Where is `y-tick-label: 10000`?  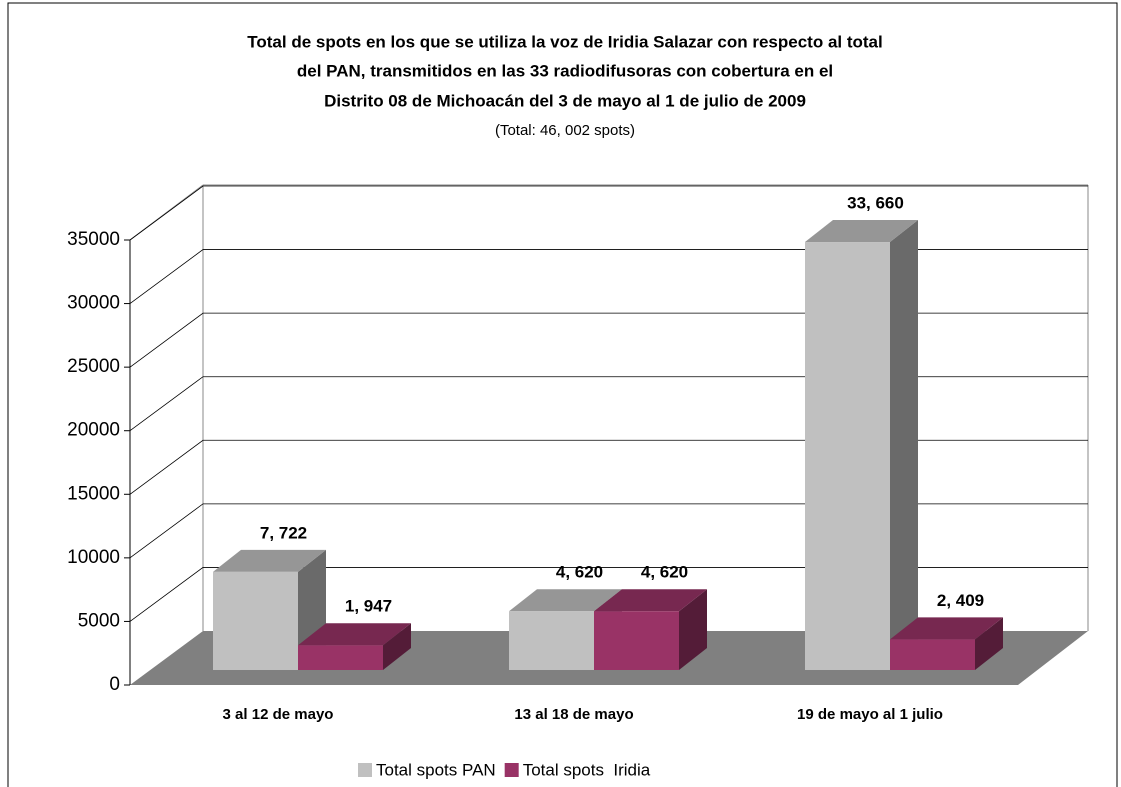 y-tick-label: 10000 is located at coordinates (93, 557).